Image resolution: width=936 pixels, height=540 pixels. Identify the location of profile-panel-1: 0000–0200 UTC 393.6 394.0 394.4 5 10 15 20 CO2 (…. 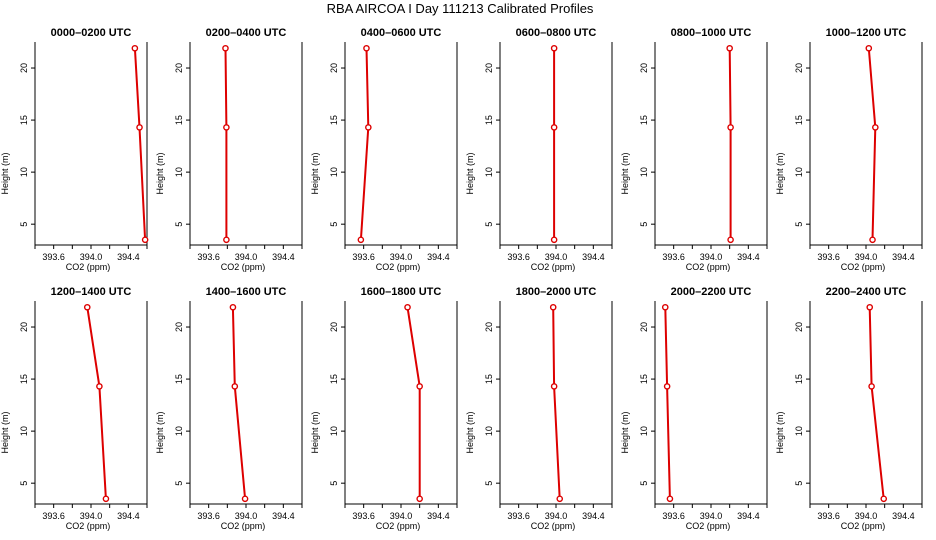
(74, 149).